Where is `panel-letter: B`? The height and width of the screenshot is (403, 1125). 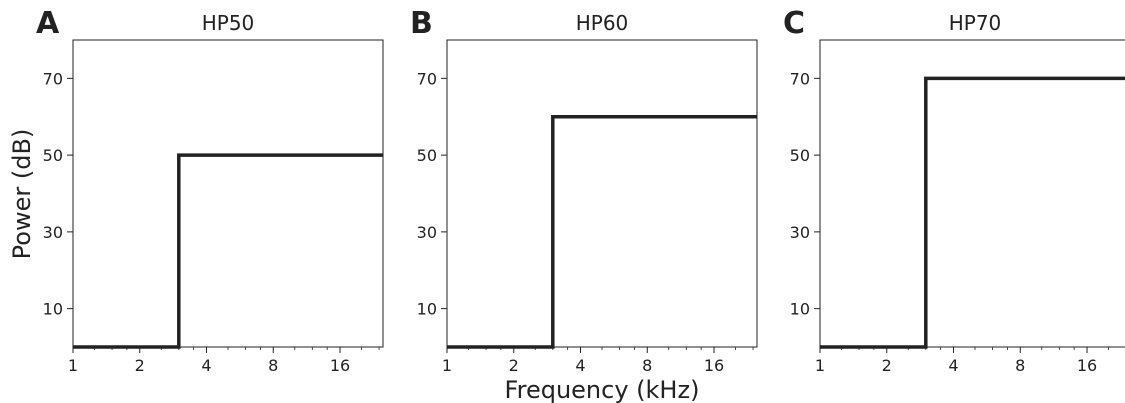
panel-letter: B is located at coordinates (421, 23).